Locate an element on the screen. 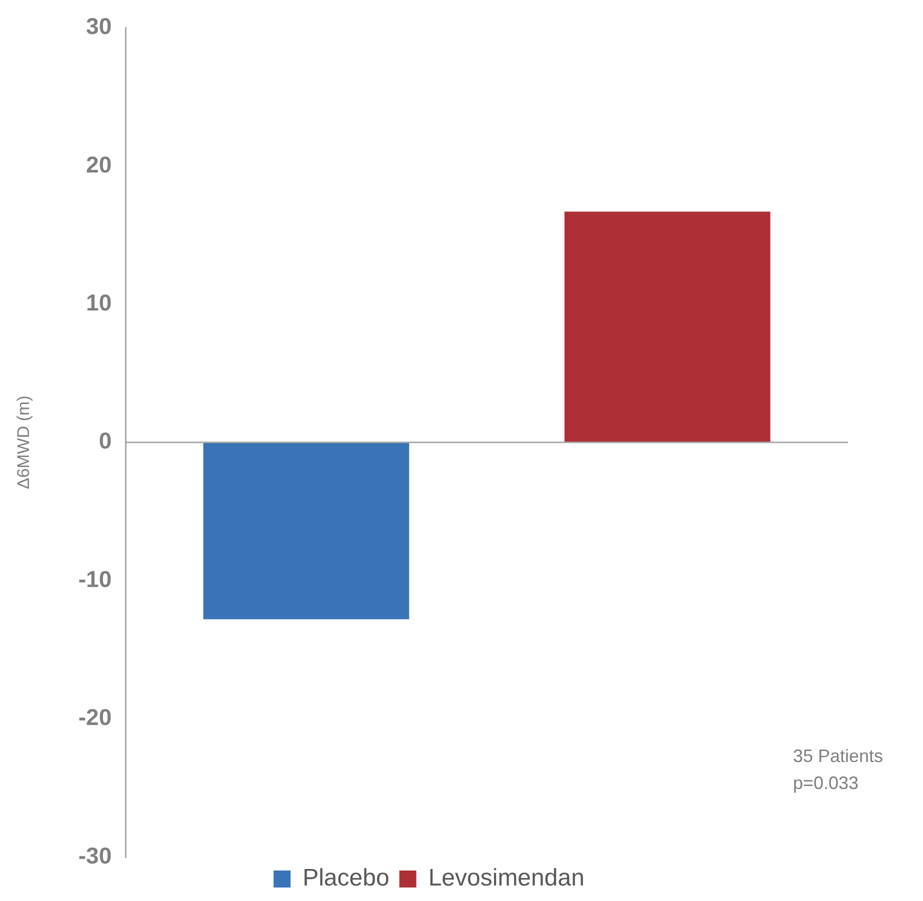 This screenshot has width=923, height=901. annotation: p=0.033 is located at coordinates (826, 782).